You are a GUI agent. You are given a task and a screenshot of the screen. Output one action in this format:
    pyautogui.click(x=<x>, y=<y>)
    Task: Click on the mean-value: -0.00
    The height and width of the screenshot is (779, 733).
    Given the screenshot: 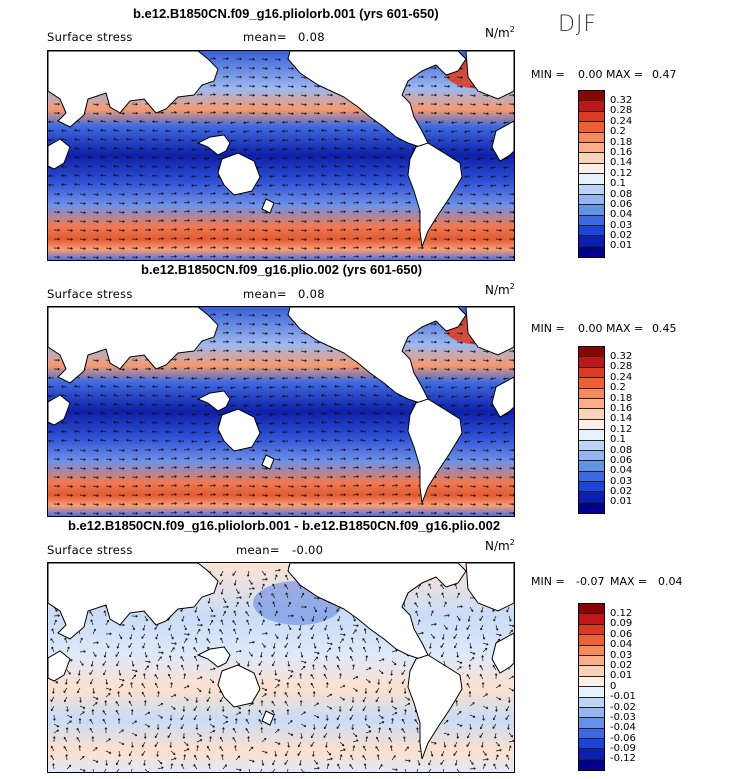 What is the action you would take?
    pyautogui.click(x=308, y=550)
    